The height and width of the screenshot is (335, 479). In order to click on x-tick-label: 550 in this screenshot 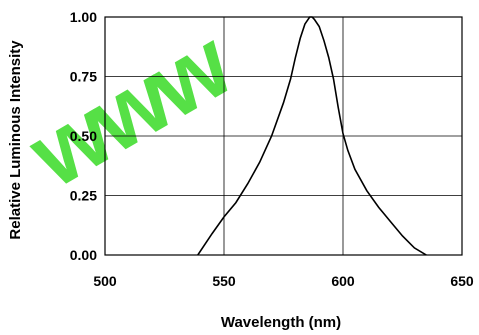, I will do `click(224, 281)`.